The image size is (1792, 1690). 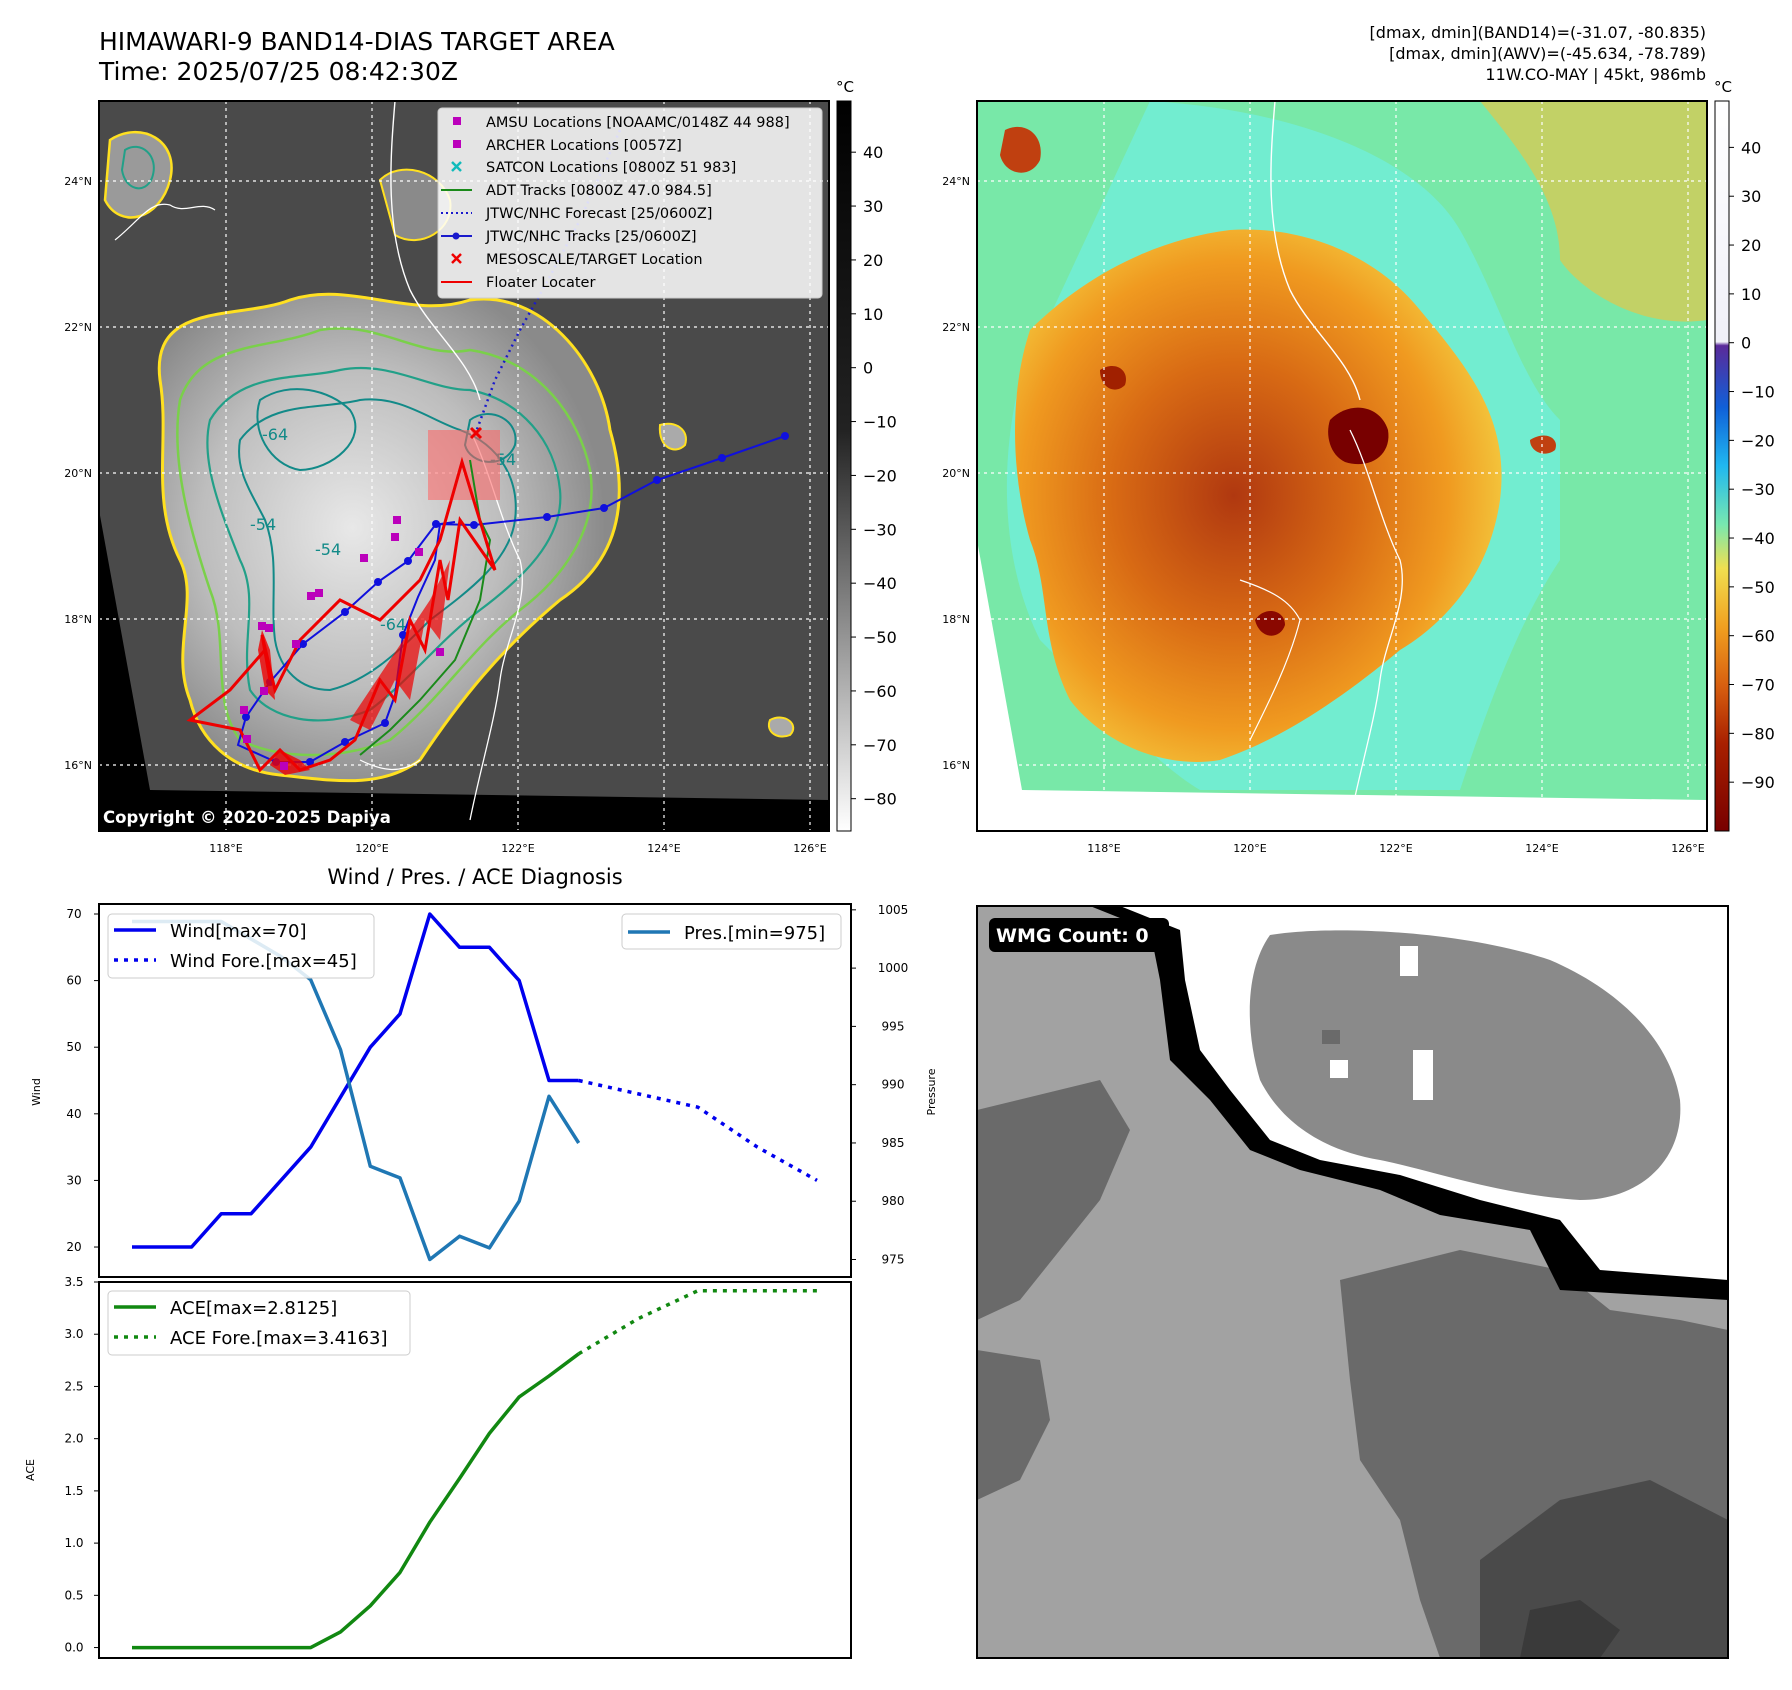 What do you see at coordinates (1547, 53) in the screenshot?
I see `dmax-awv-text: [dmax, dmin](AWV)=(-45.634, -78.789)` at bounding box center [1547, 53].